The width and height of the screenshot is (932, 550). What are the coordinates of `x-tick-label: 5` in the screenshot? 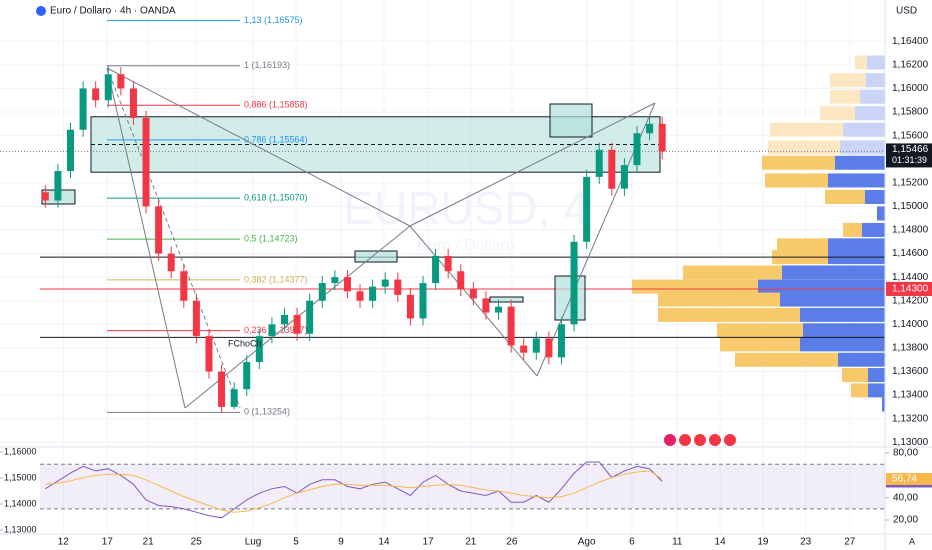 It's located at (296, 542).